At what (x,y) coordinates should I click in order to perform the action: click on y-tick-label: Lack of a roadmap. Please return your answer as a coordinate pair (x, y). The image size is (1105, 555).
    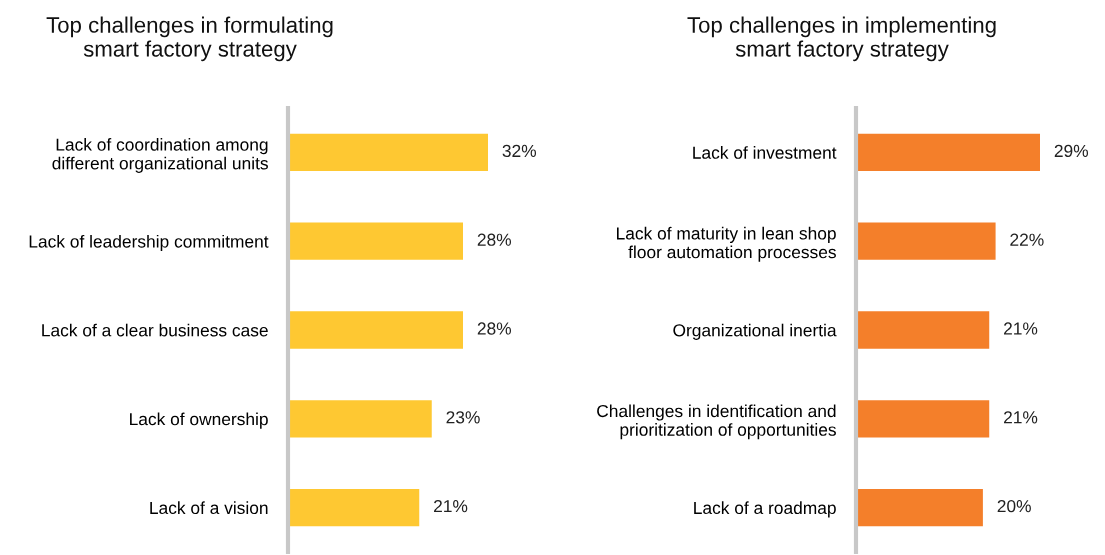
    Looking at the image, I should click on (765, 509).